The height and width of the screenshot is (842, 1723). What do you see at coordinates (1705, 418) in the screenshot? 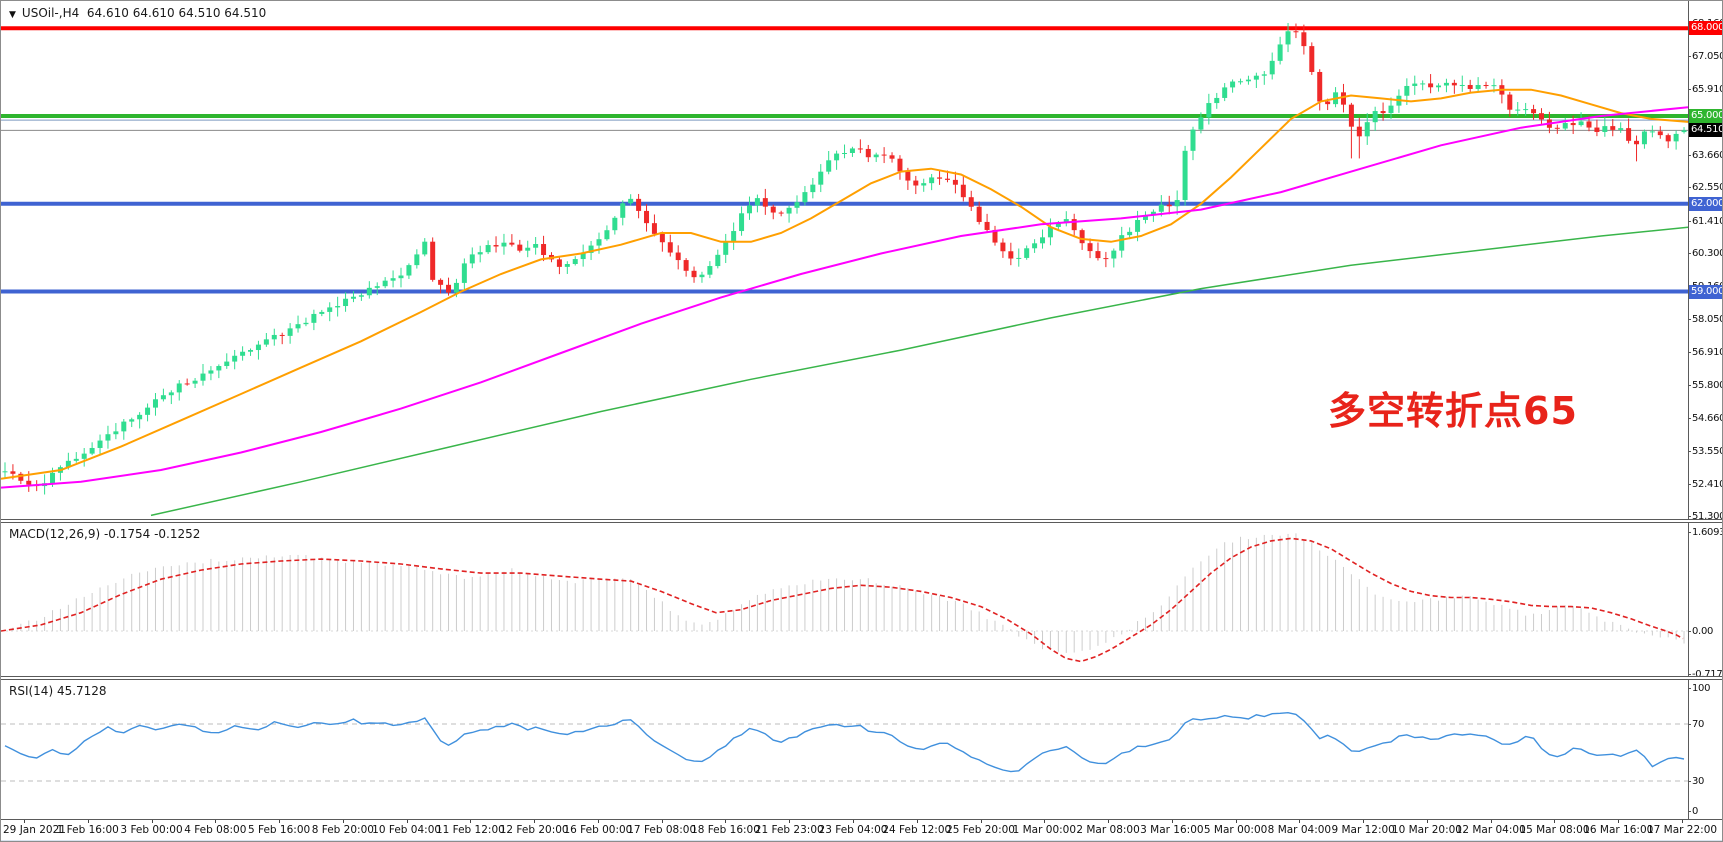
I see `price-tick: 54.660` at bounding box center [1705, 418].